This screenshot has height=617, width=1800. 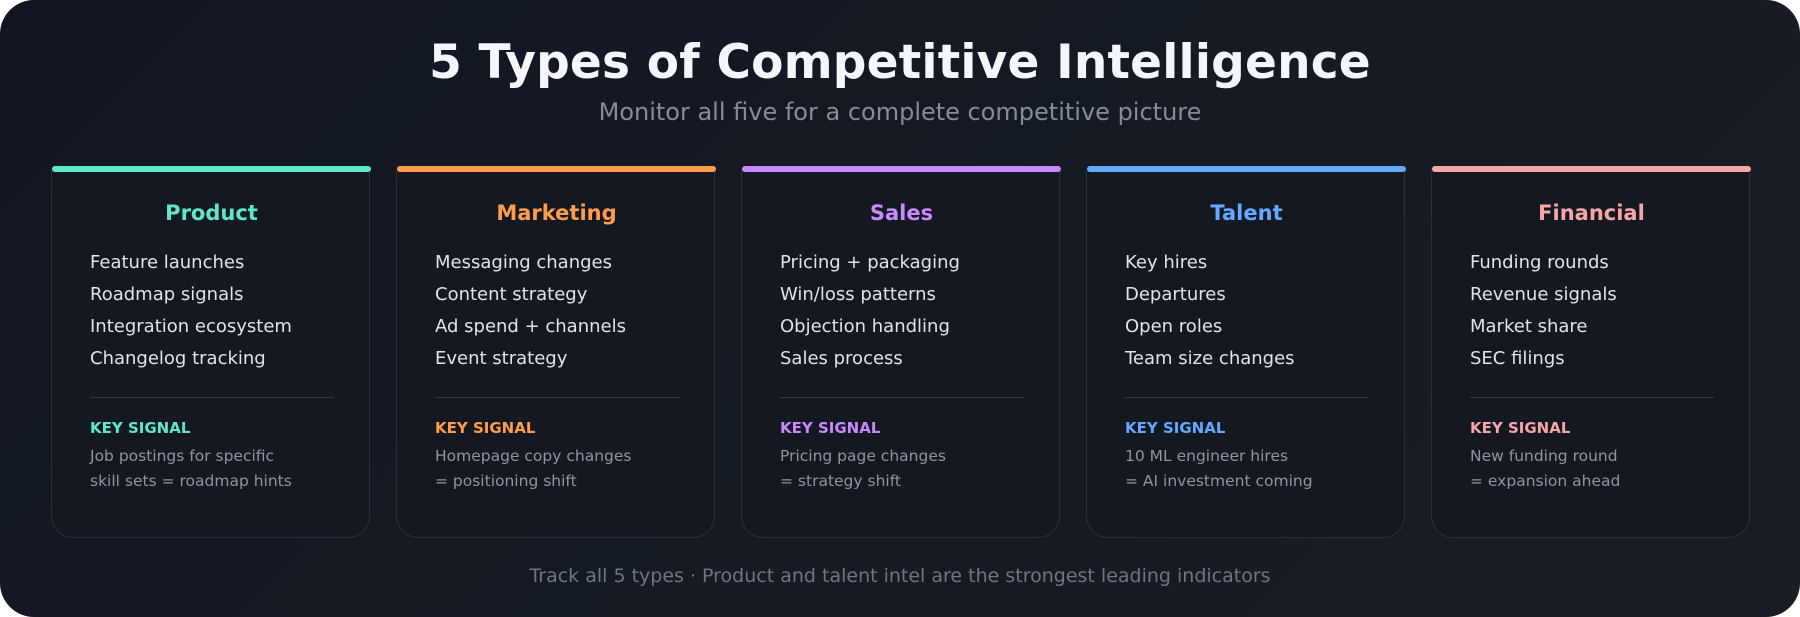 What do you see at coordinates (915, 469) in the screenshot?
I see `key-signal-text: Pricing page changes = strategy shift` at bounding box center [915, 469].